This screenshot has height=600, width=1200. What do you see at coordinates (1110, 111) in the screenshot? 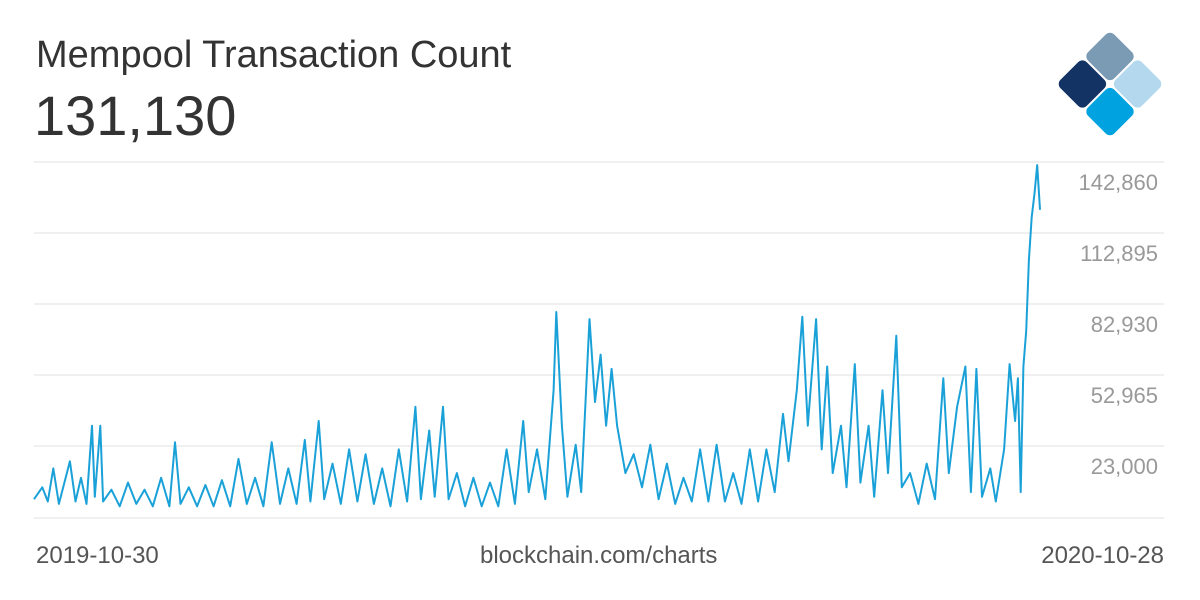
I see `logo-square-blue` at bounding box center [1110, 111].